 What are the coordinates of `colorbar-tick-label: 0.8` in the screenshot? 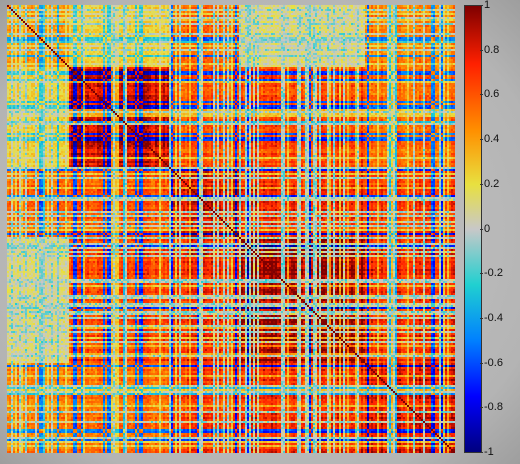 It's located at (492, 49).